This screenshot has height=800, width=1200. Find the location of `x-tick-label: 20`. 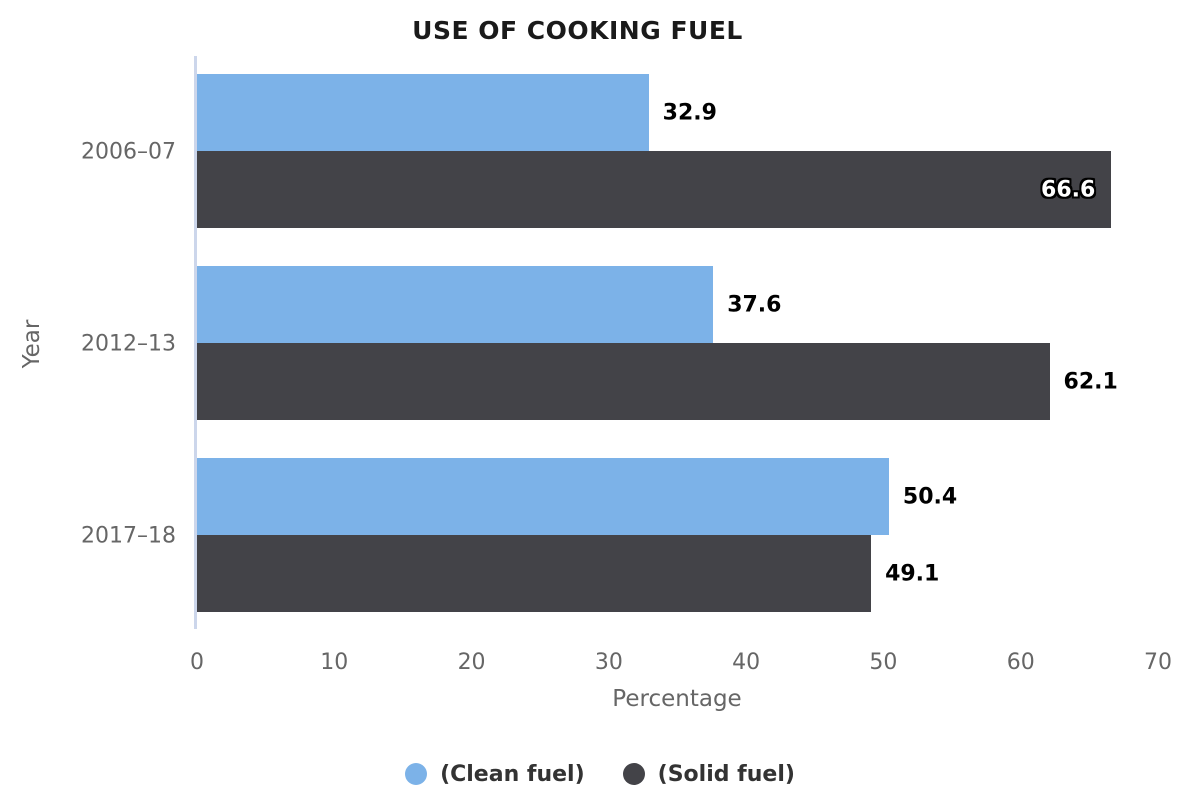

x-tick-label: 20 is located at coordinates (471, 662).